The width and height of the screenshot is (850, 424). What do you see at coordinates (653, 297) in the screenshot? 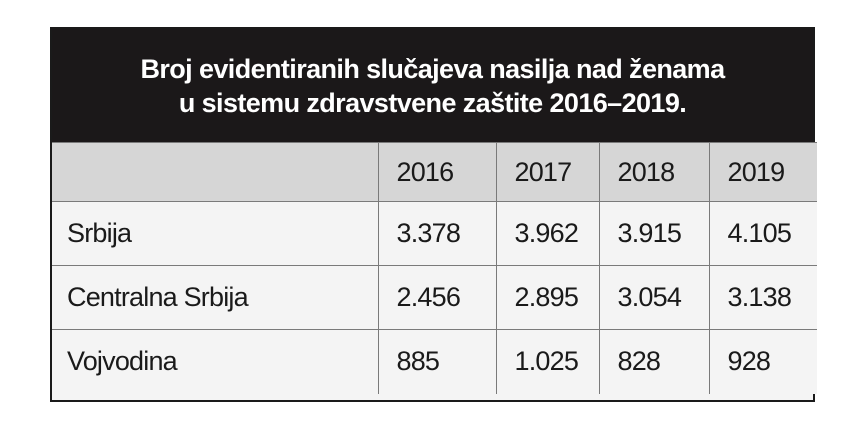
I see `table-cell: 3.054` at bounding box center [653, 297].